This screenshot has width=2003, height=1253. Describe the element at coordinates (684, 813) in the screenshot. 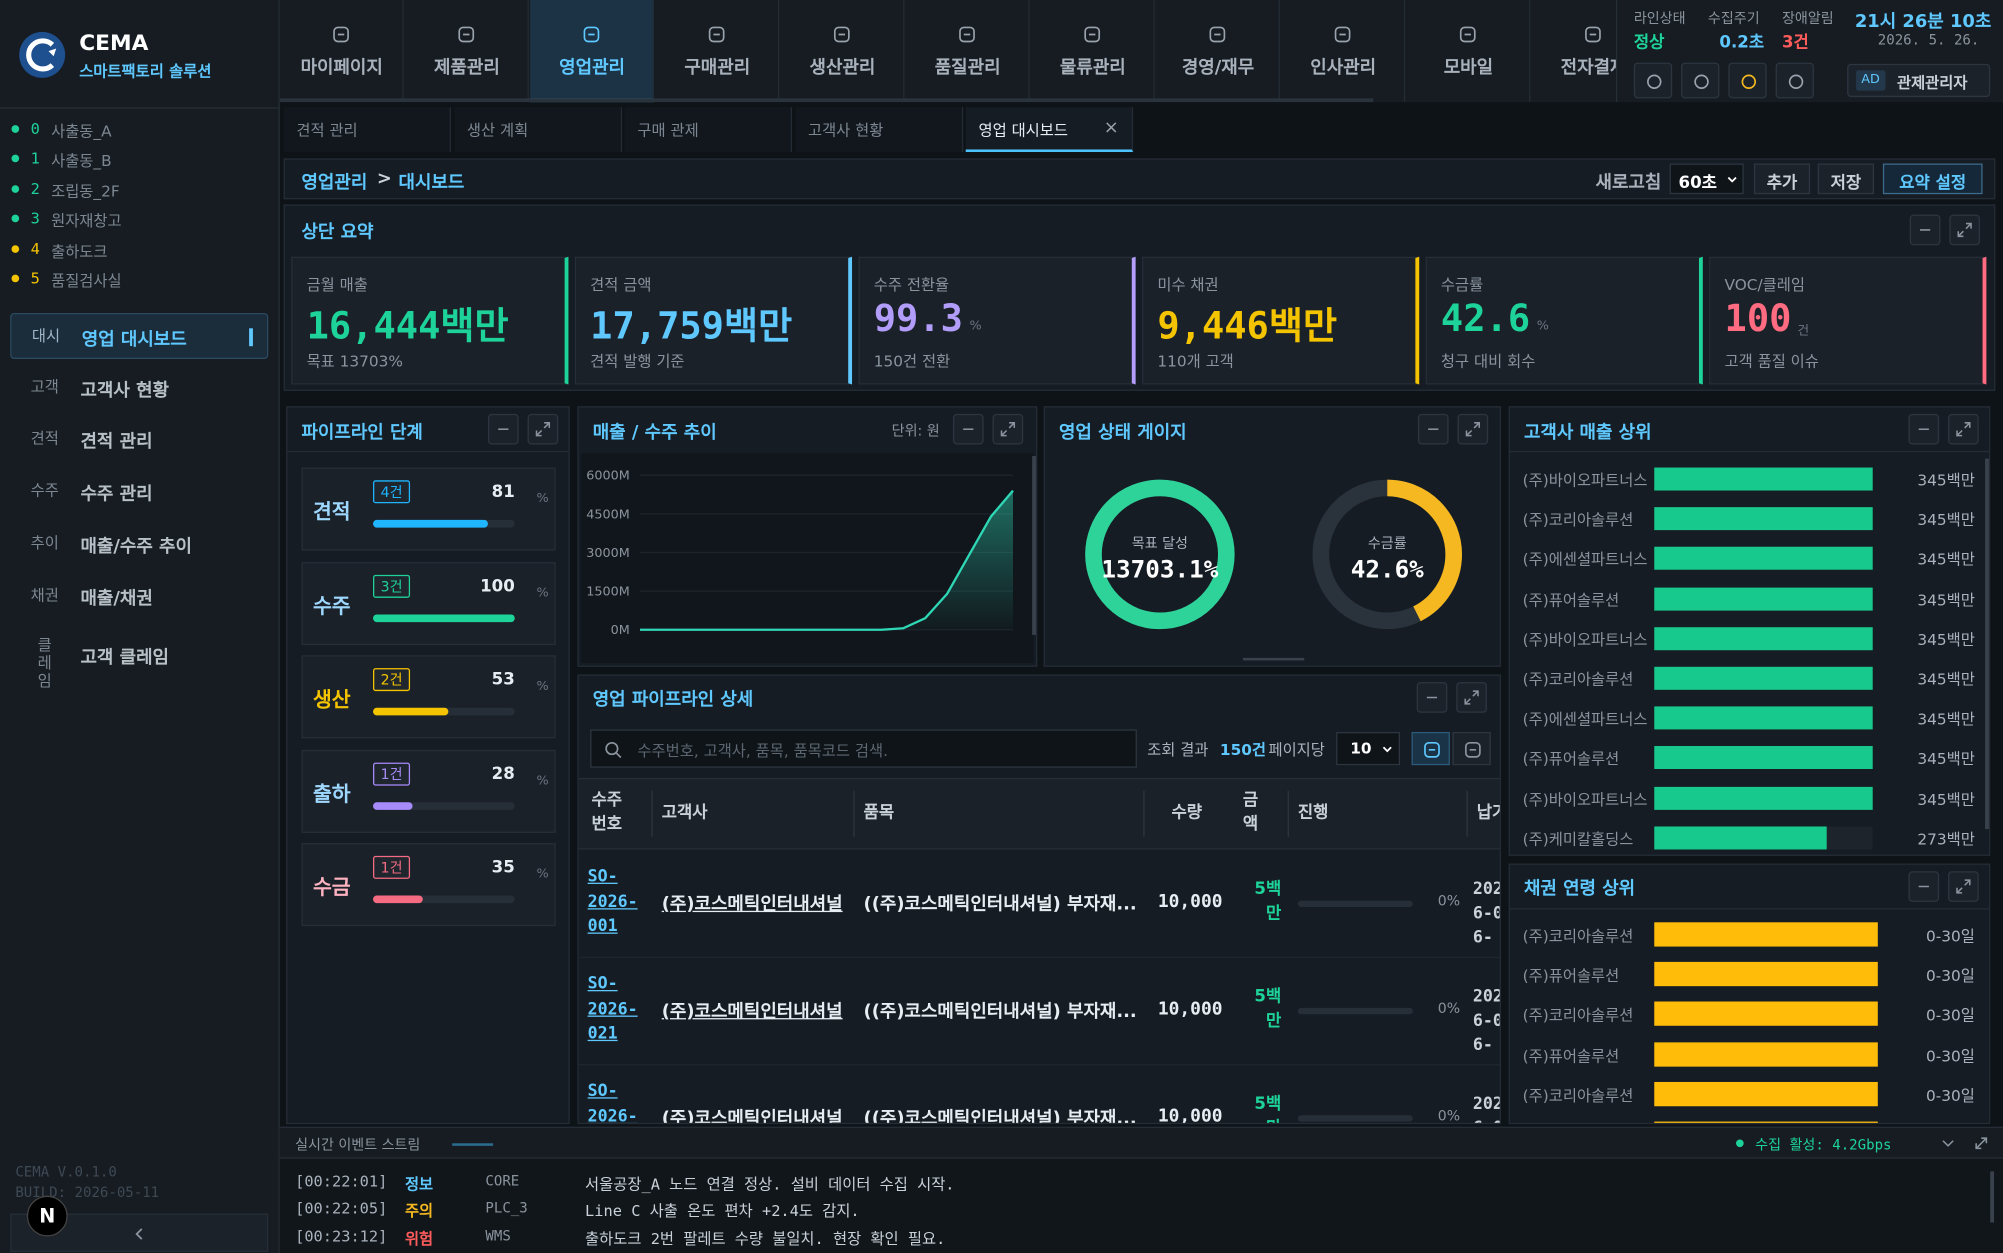

I see `column-header: 고객사` at that location.